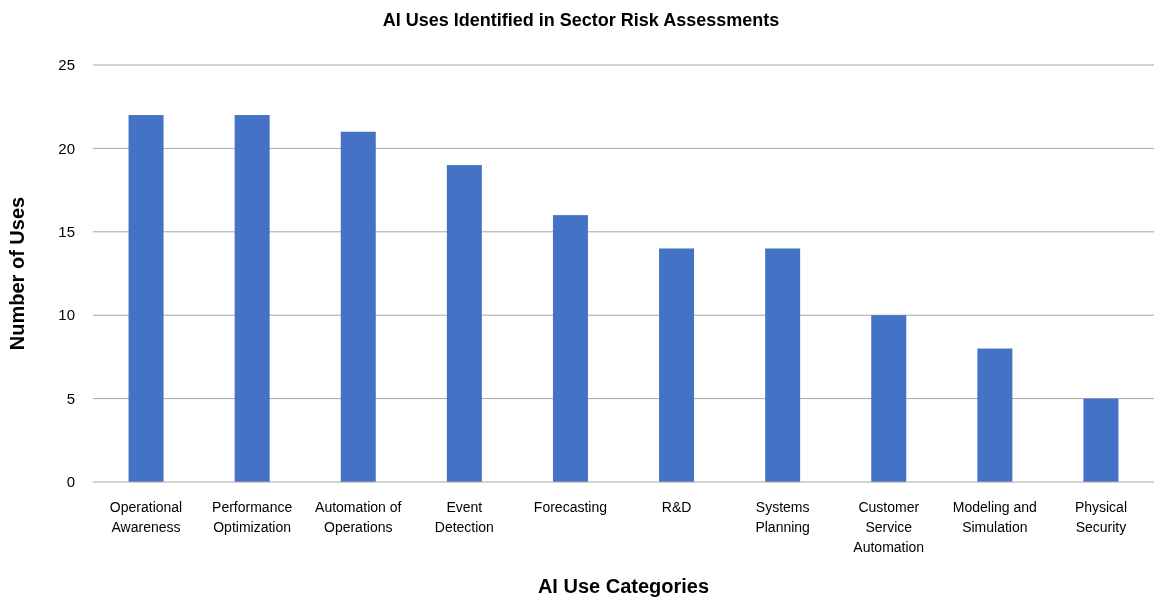 The width and height of the screenshot is (1162, 605). Describe the element at coordinates (358, 517) in the screenshot. I see `x-tick-label: Automation of Operations` at that location.